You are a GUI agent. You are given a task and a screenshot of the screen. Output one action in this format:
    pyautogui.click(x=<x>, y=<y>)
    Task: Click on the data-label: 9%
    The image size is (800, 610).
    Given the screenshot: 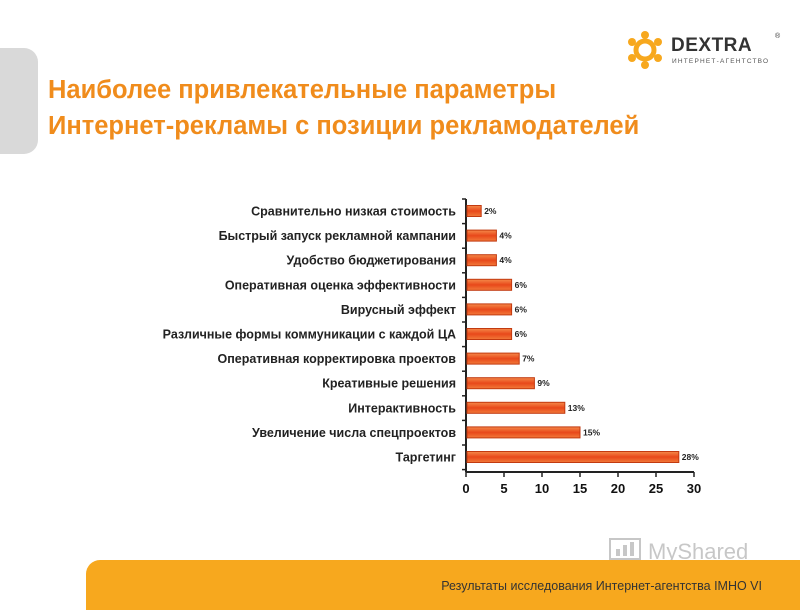 What is the action you would take?
    pyautogui.click(x=543, y=383)
    